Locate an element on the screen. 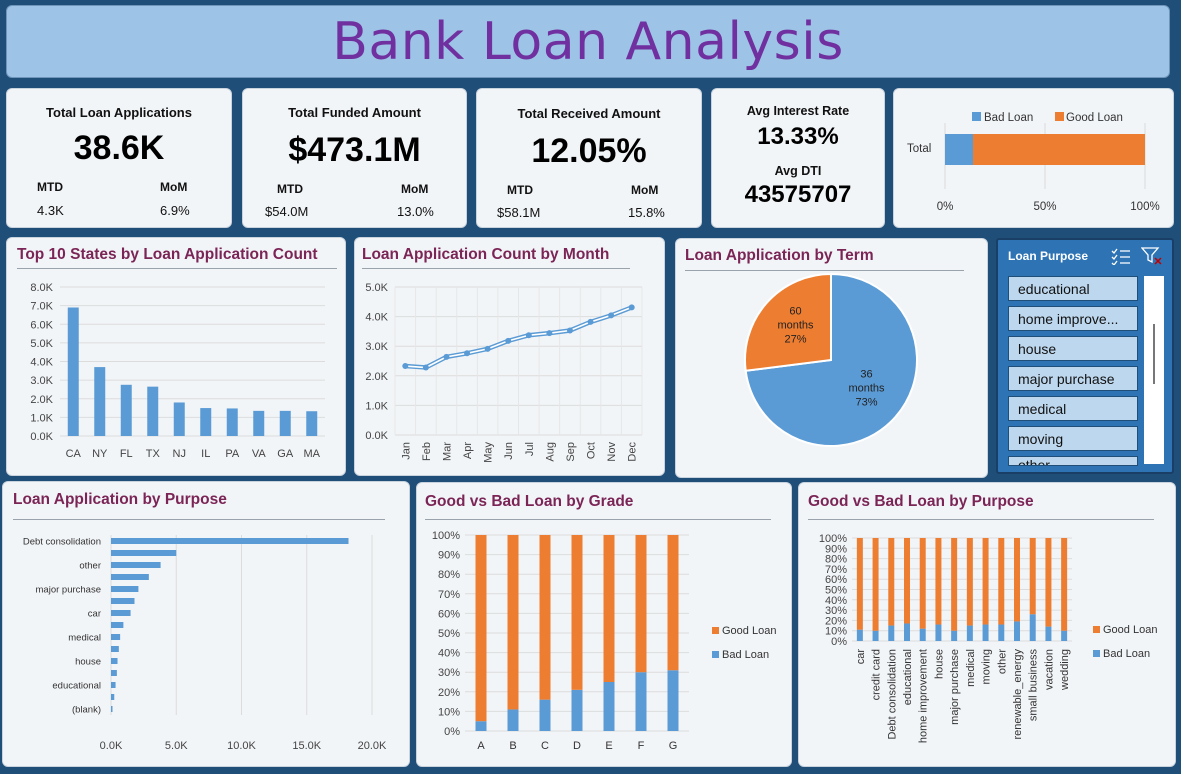  mtd-value: $58.1M is located at coordinates (519, 212).